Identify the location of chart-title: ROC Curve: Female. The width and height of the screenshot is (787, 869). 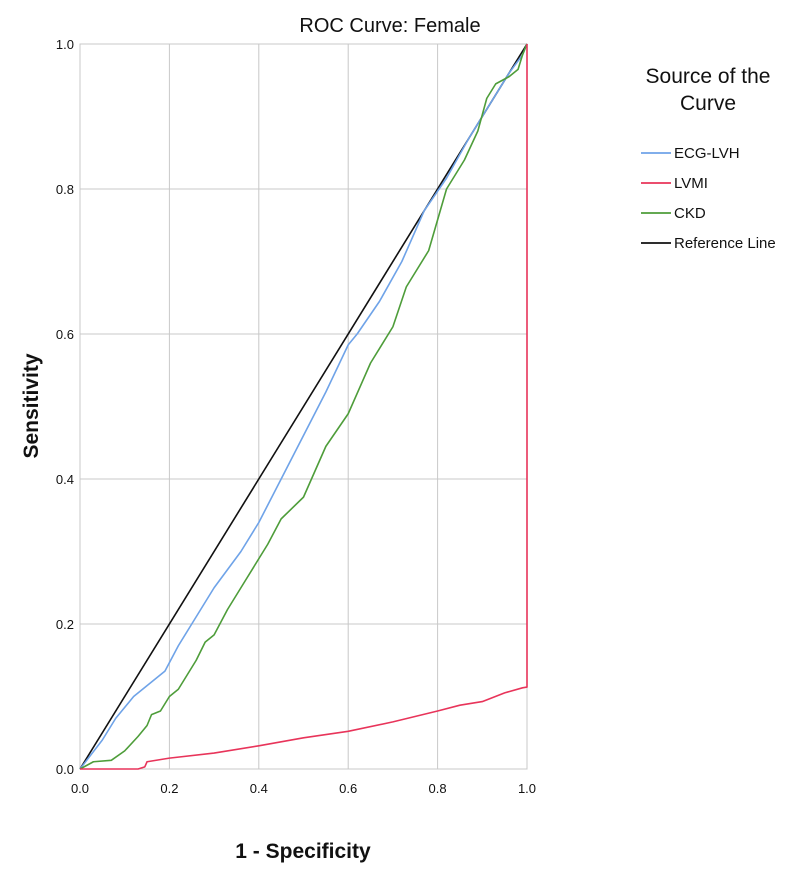
(389, 26).